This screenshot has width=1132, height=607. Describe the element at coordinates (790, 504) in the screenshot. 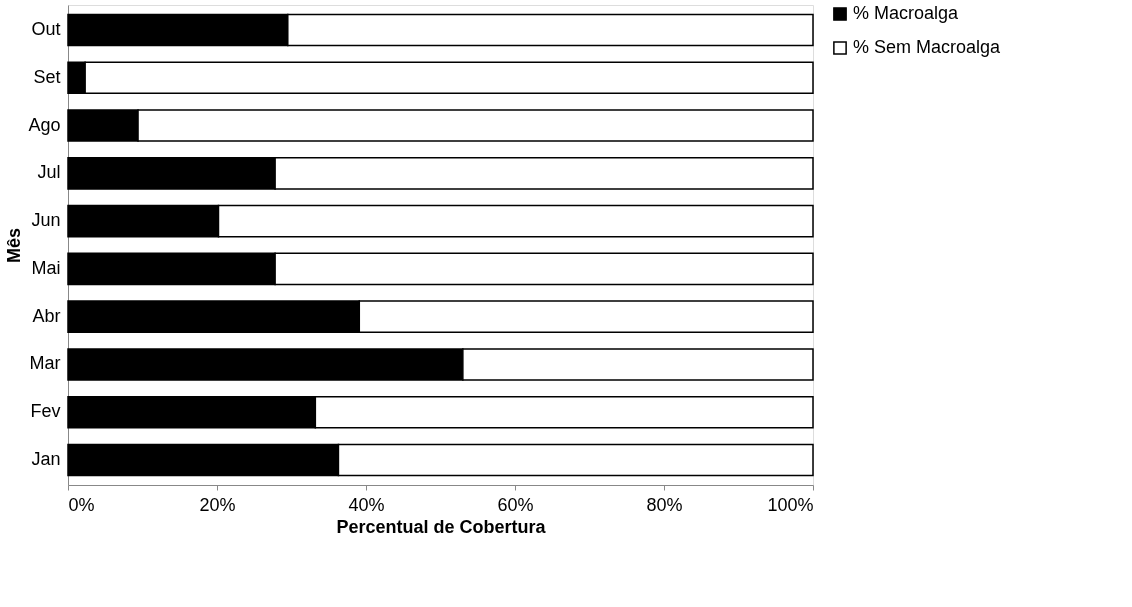

I see `x-tick-label: 100%` at that location.